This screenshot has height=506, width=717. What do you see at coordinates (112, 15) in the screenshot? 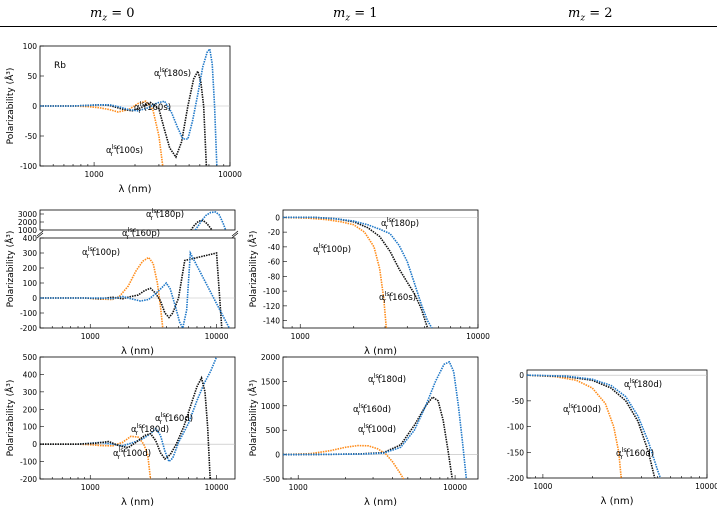
I see `column-header-mz0: mz = 0` at bounding box center [112, 15].